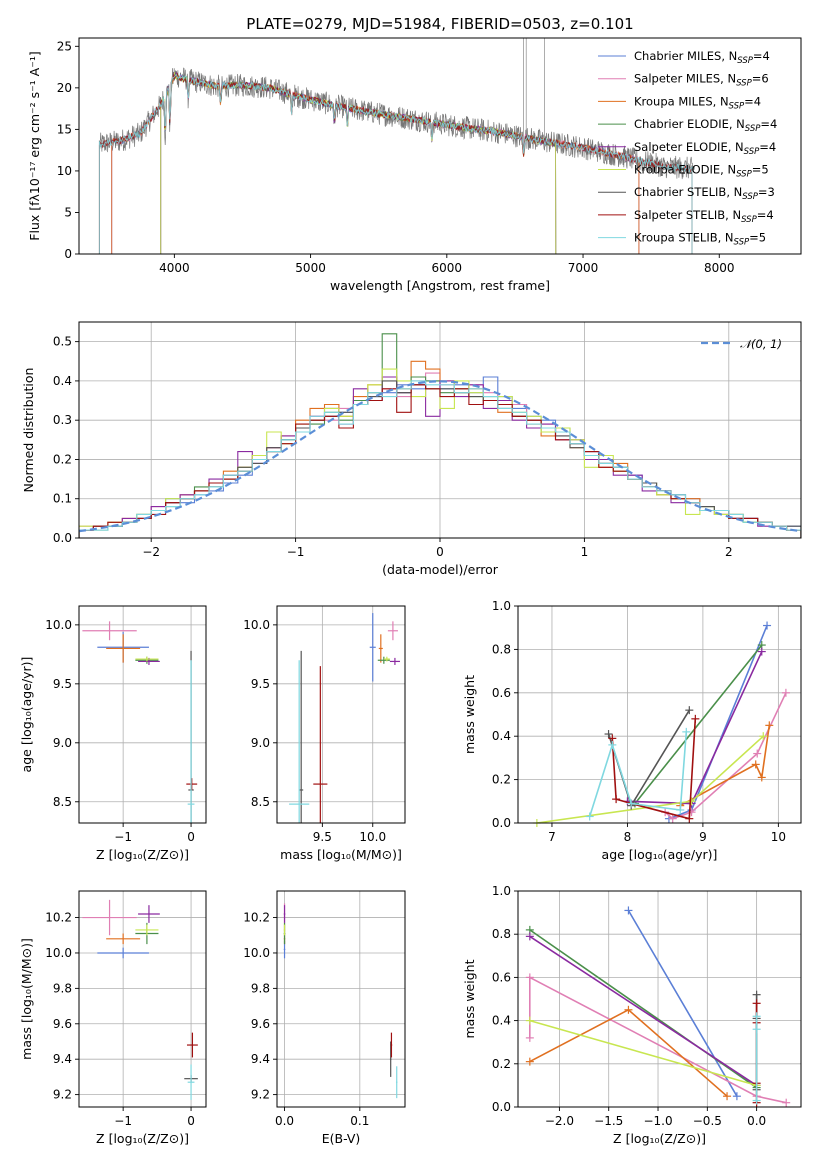 The image size is (819, 1170). I want to click on z_weight-xtick-label: −1.0, so click(657, 1121).